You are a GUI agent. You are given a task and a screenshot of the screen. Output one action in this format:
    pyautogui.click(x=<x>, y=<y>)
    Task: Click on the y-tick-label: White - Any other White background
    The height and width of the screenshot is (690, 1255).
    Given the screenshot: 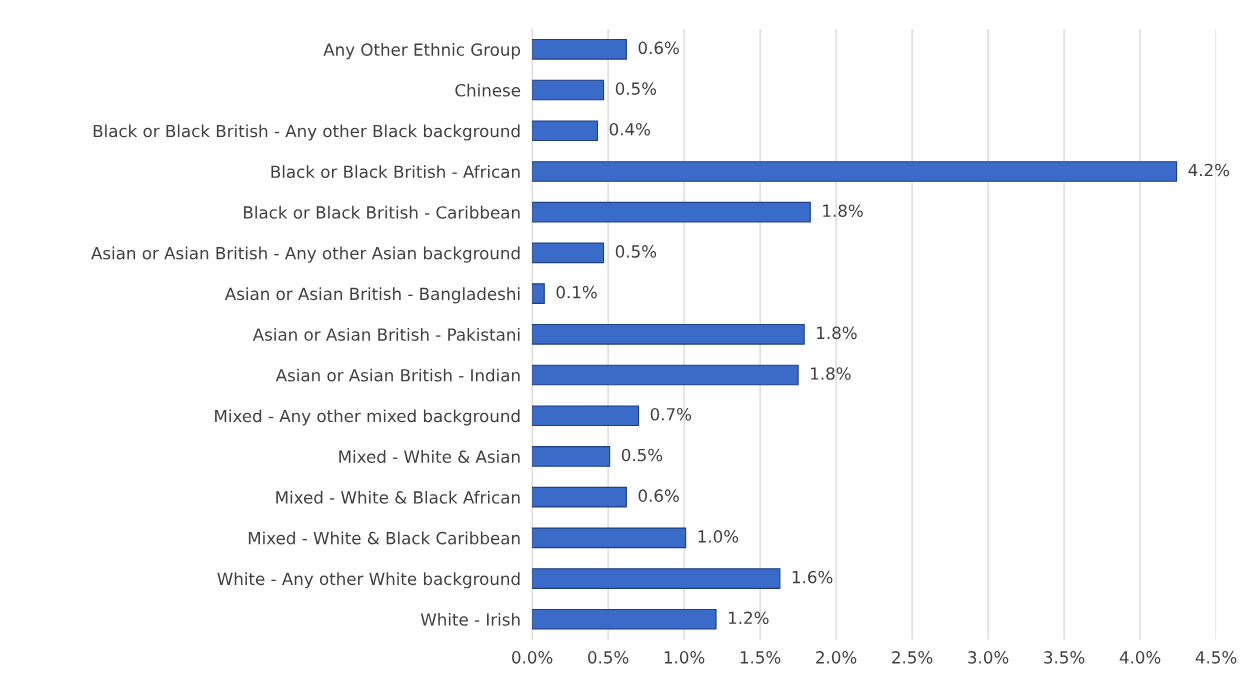 What is the action you would take?
    pyautogui.click(x=368, y=580)
    